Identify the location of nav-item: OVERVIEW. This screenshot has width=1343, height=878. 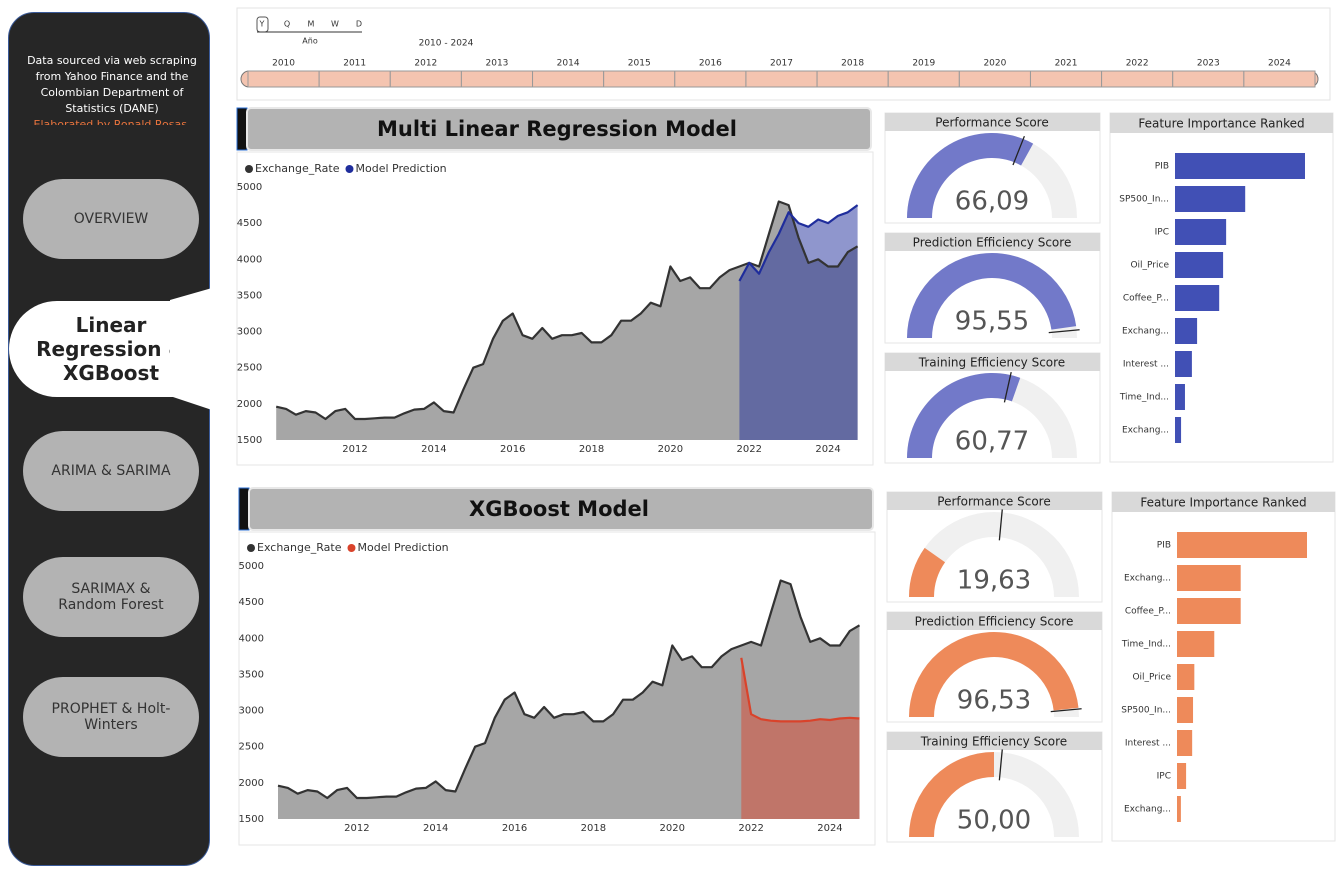
(111, 219).